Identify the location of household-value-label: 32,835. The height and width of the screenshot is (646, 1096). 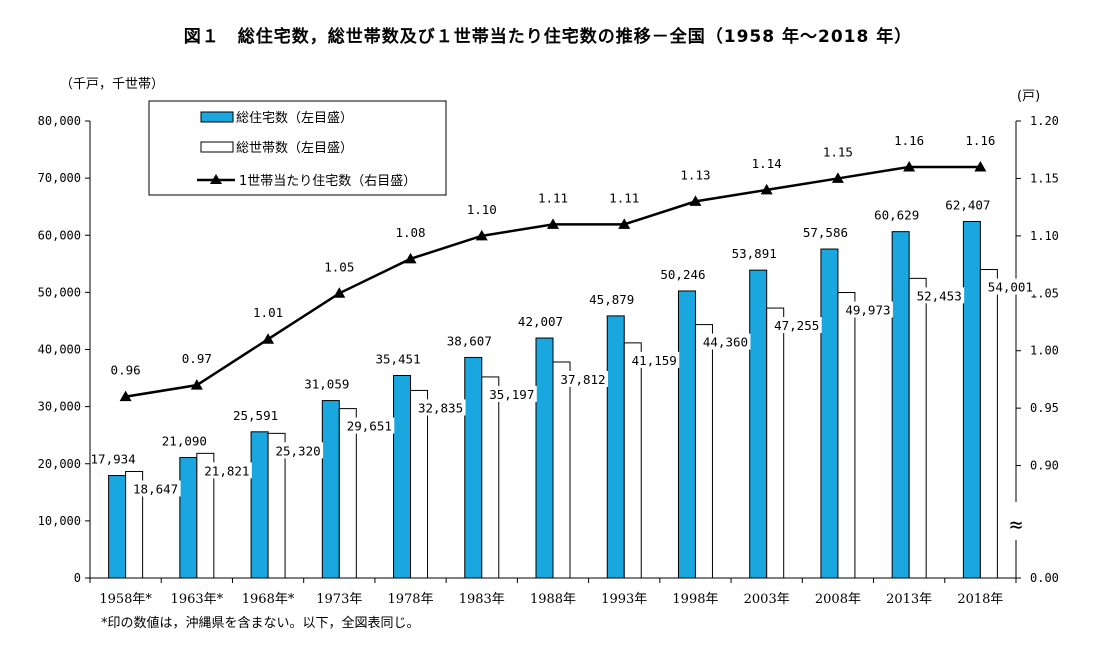
(440, 407).